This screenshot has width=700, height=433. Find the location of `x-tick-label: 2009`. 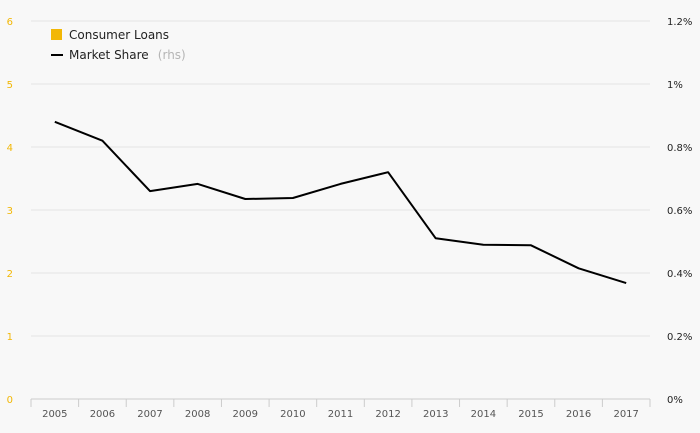

x-tick-label: 2009 is located at coordinates (245, 414).